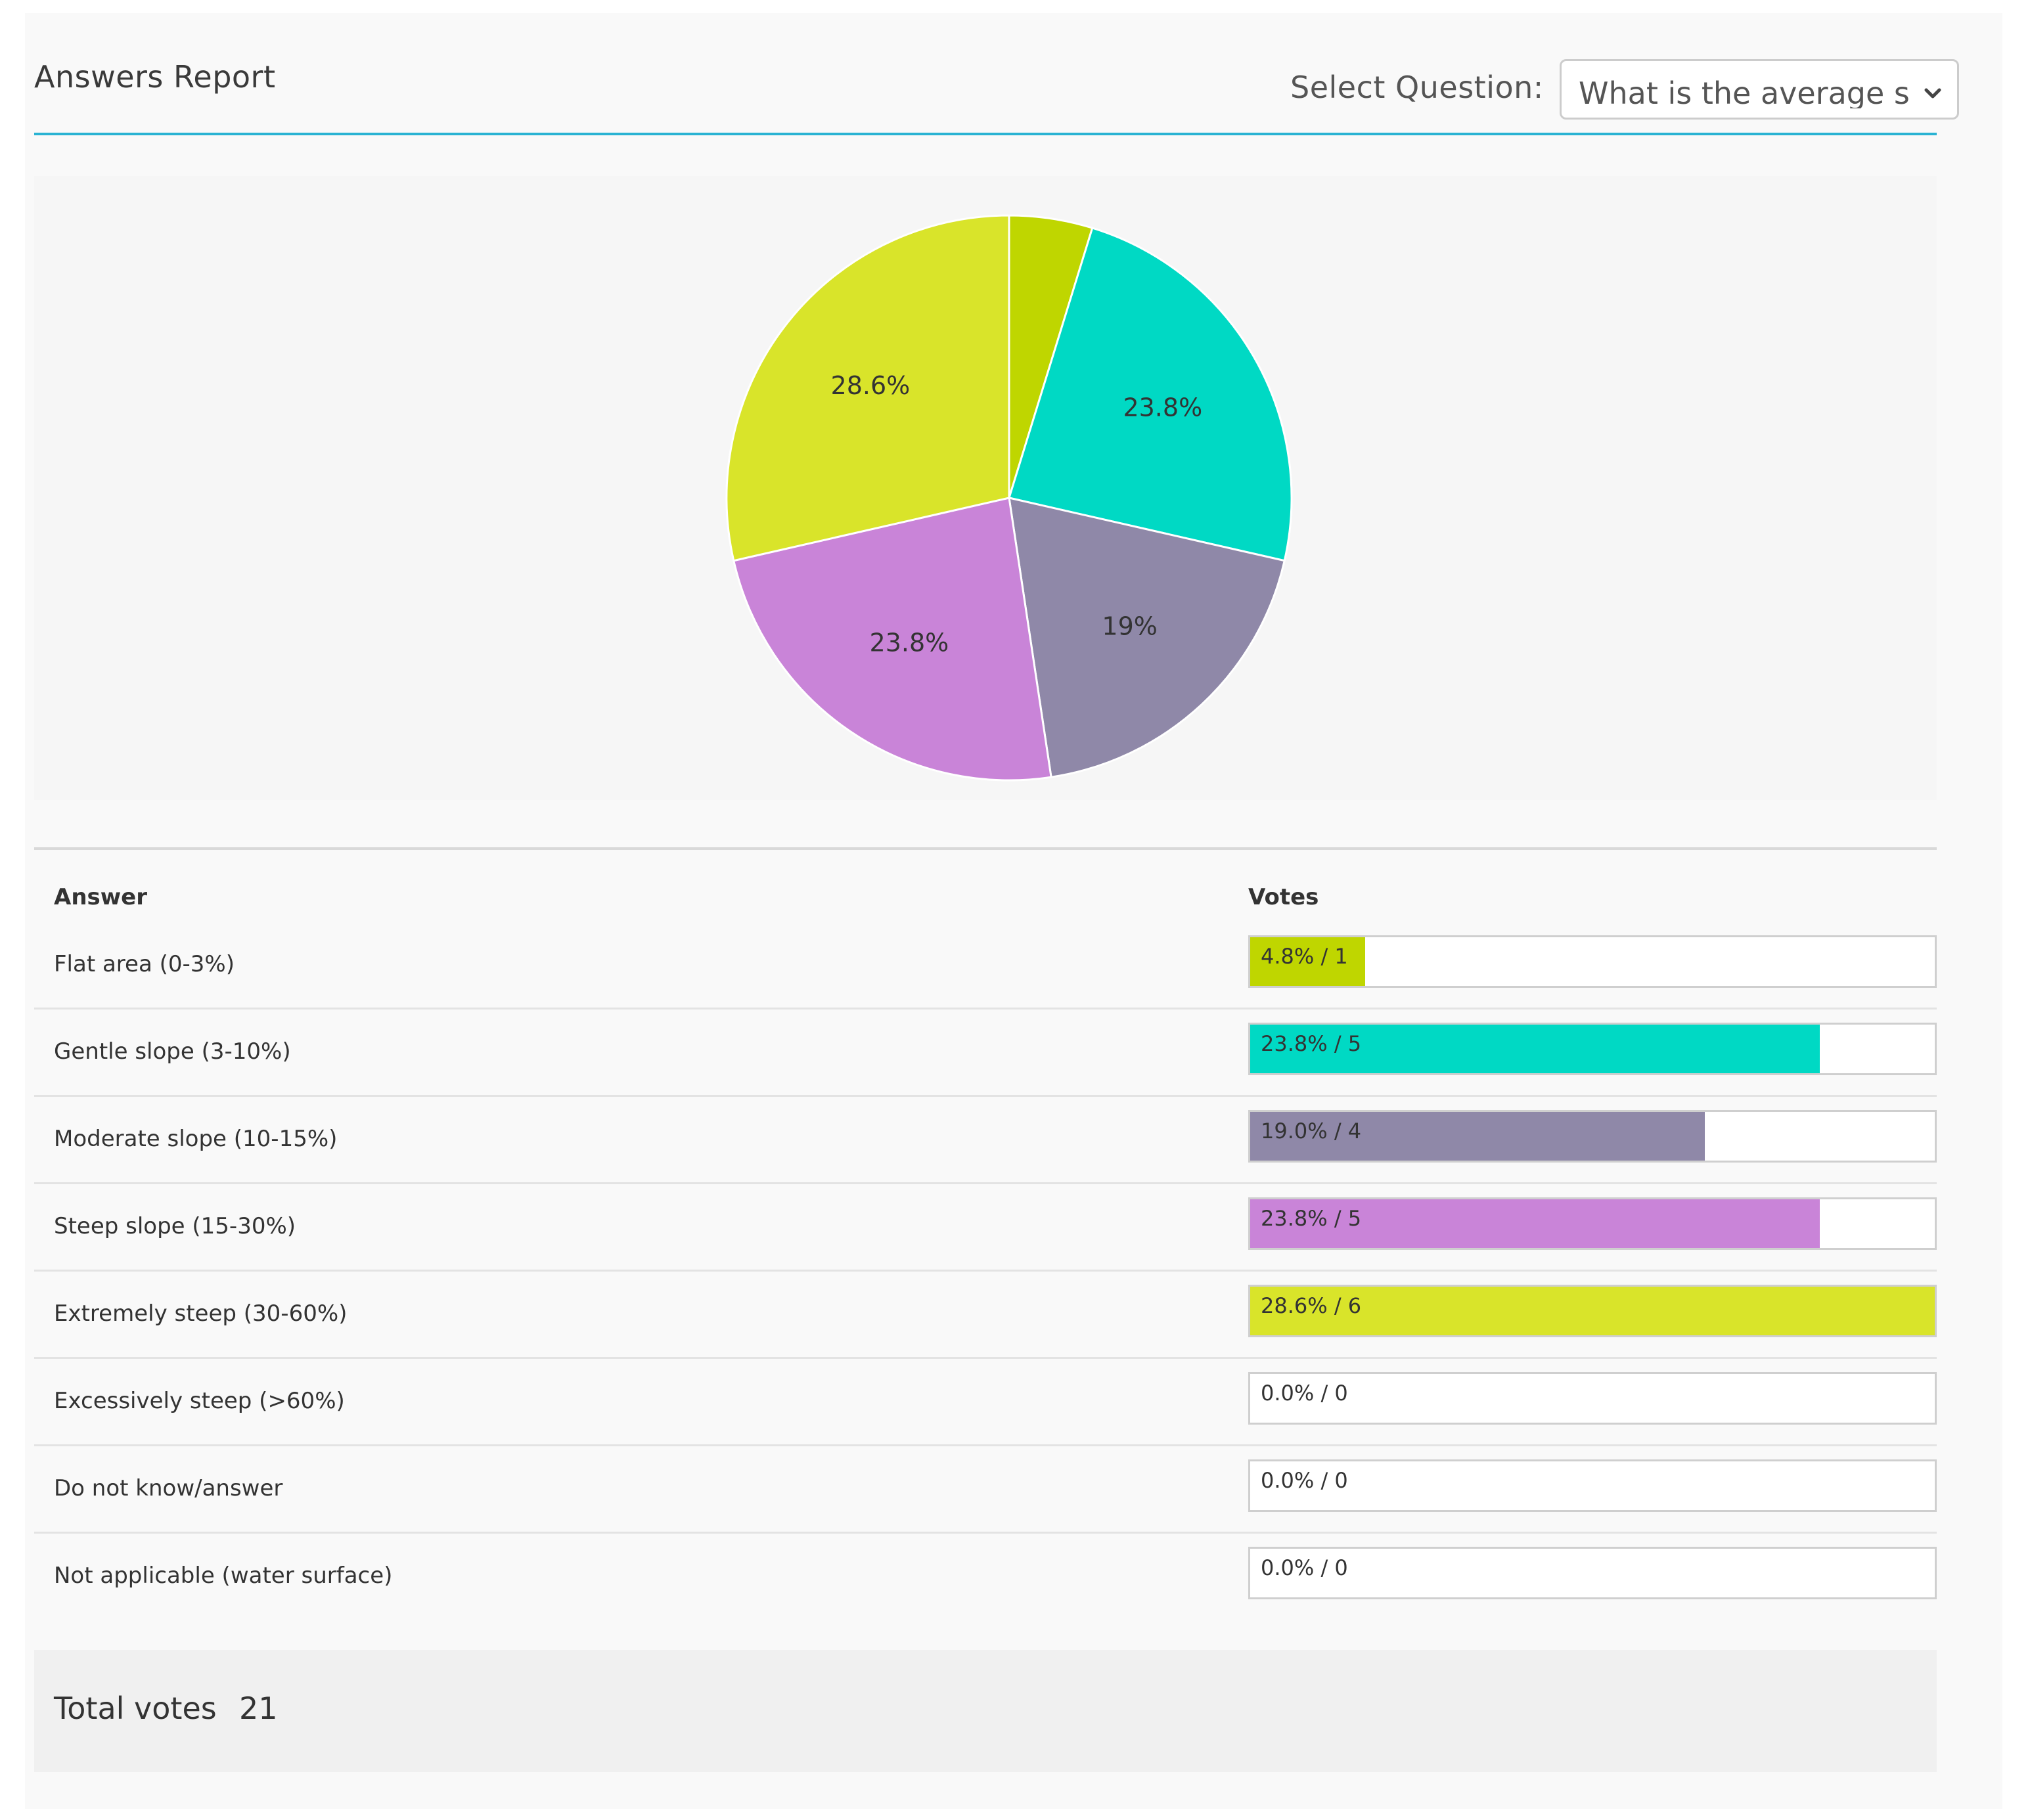 This screenshot has width=2030, height=1820. I want to click on chevron-down-icon, so click(1932, 93).